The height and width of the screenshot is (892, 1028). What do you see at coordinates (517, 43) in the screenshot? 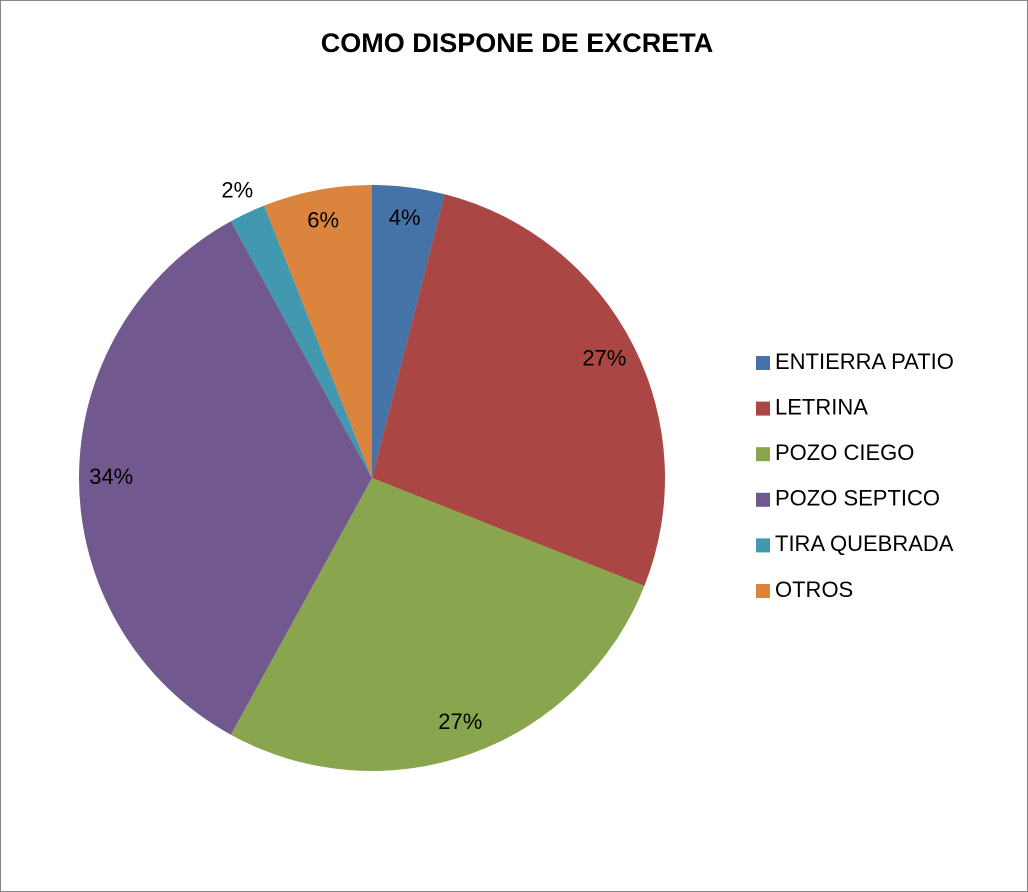
I see `chart-title: COMO DISPONE DE EXCRETA` at bounding box center [517, 43].